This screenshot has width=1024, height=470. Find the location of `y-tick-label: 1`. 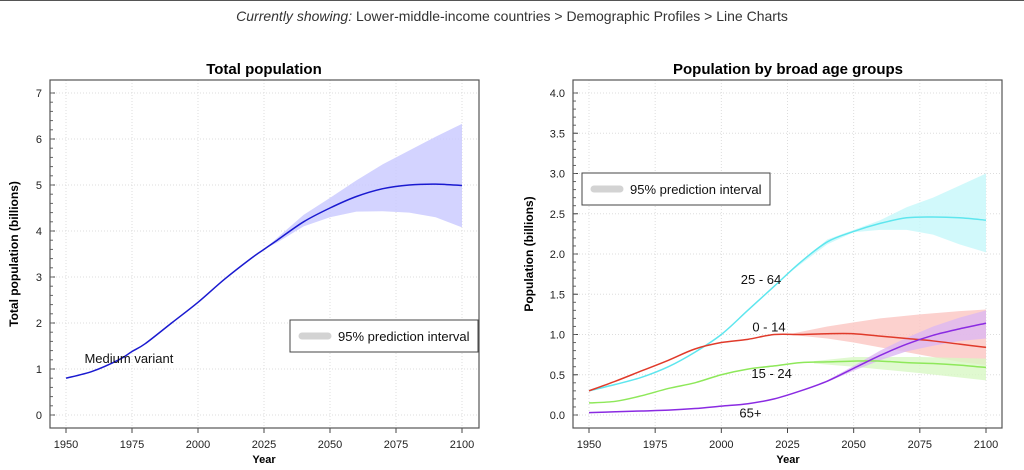

y-tick-label: 1 is located at coordinates (39, 370).